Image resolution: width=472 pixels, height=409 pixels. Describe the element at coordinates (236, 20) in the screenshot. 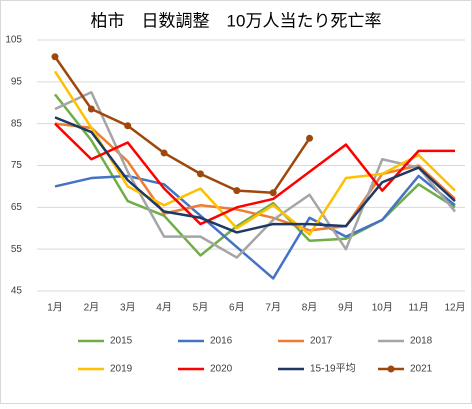

I see `chart-title: 柏市 日数調整 10万人当たり死亡率` at that location.